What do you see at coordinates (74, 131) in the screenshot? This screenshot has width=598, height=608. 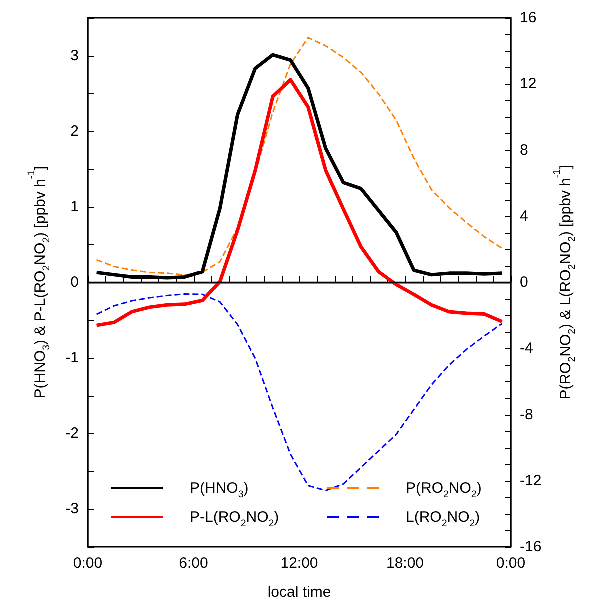 I see `y-tick-label: 2` at bounding box center [74, 131].